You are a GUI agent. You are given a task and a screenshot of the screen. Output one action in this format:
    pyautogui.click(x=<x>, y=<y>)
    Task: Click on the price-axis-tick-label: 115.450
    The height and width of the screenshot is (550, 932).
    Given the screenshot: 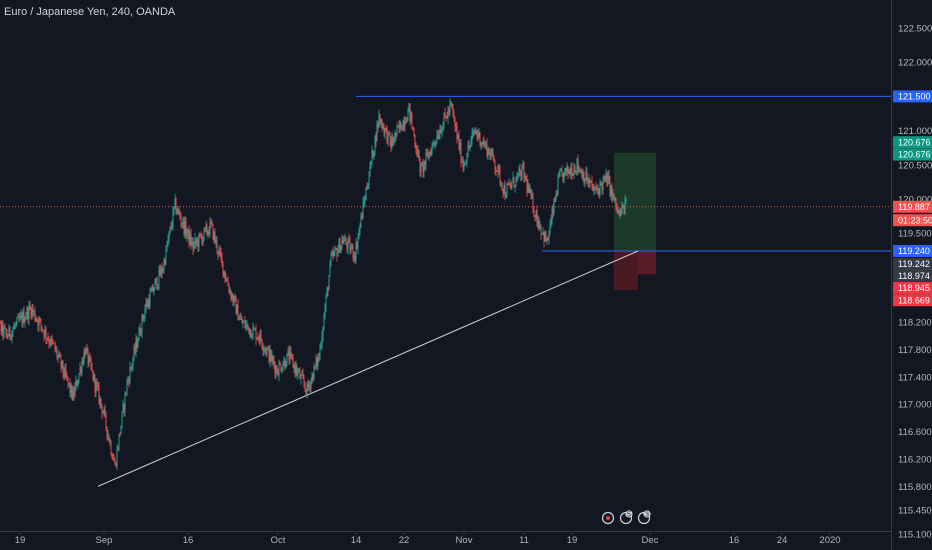 What is the action you would take?
    pyautogui.click(x=915, y=511)
    